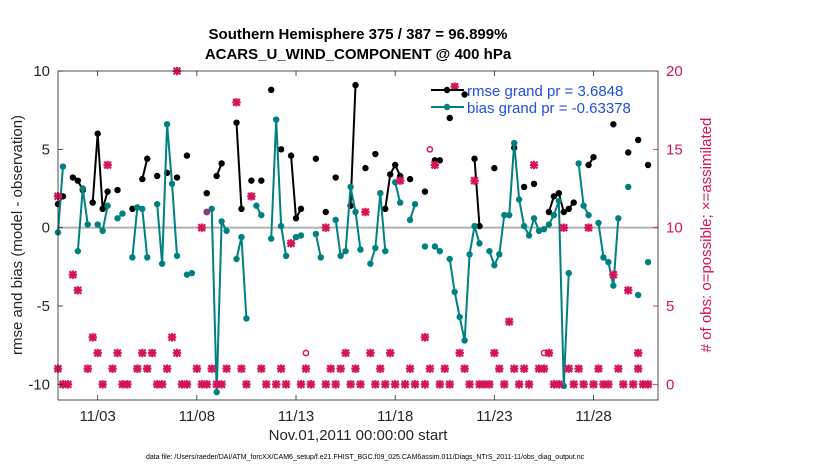 The height and width of the screenshot is (470, 830). Describe the element at coordinates (447, 90) in the screenshot. I see `legend-rmse-marker` at that location.